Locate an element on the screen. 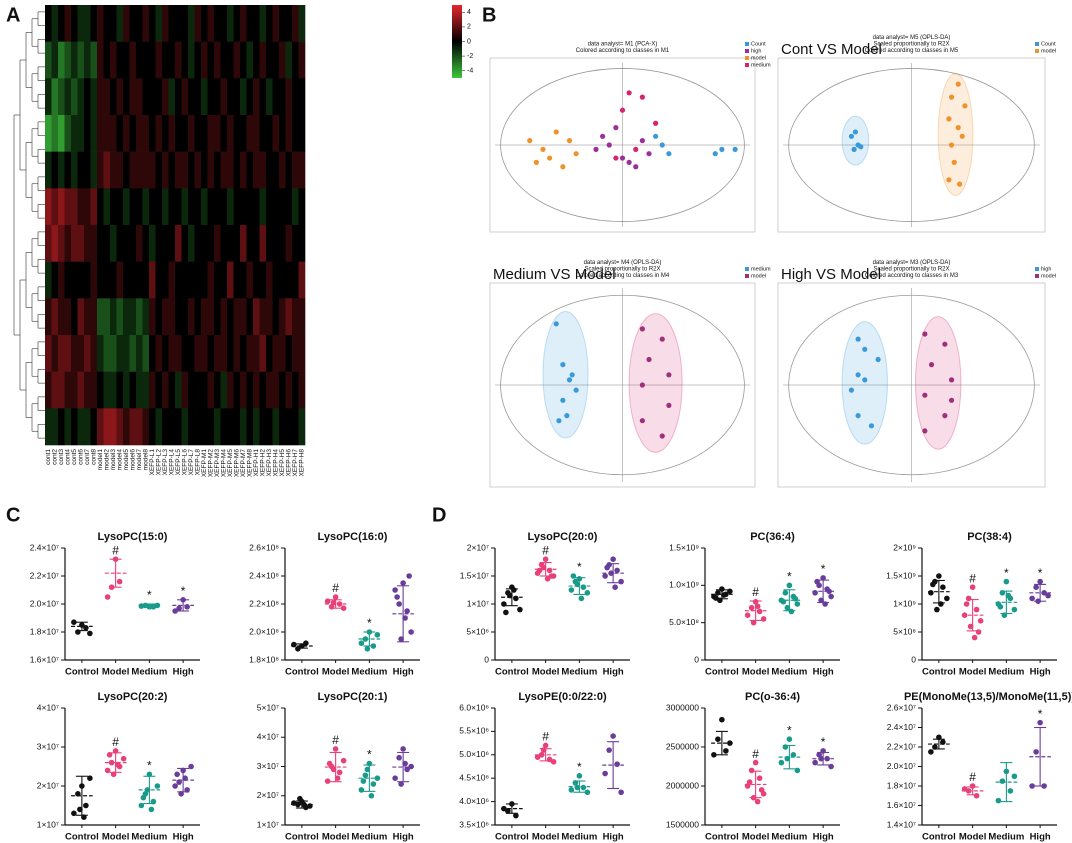  significance-mark: * is located at coordinates (369, 623).